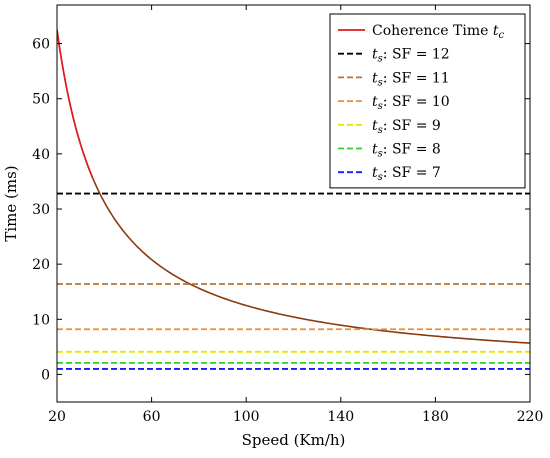  What do you see at coordinates (411, 56) in the screenshot?
I see `legend-entry-1: ts: SF = 12` at bounding box center [411, 56].